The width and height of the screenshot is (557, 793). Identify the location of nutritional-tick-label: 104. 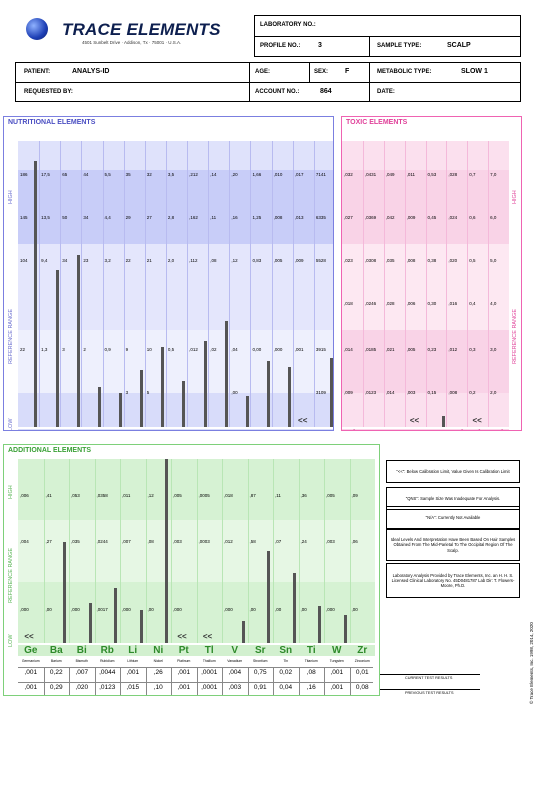
(24, 261).